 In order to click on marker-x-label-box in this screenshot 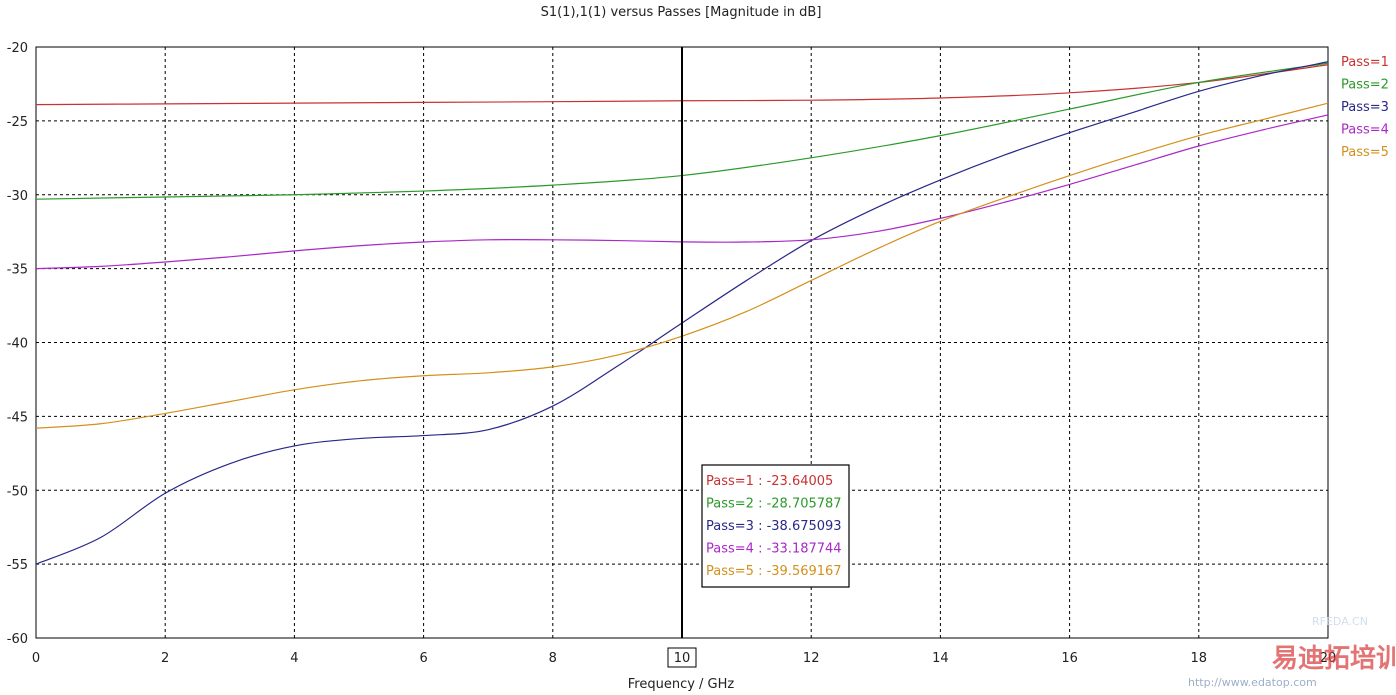, I will do `click(682, 657)`.